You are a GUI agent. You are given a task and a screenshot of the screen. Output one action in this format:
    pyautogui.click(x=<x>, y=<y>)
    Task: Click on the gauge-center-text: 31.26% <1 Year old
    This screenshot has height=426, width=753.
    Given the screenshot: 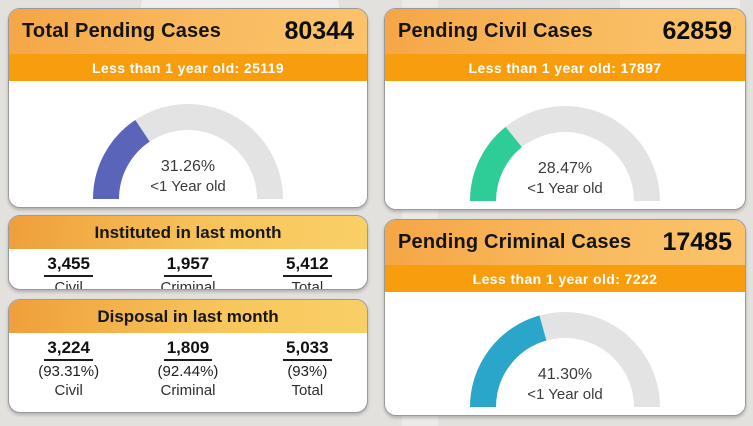 What is the action you would take?
    pyautogui.click(x=188, y=176)
    